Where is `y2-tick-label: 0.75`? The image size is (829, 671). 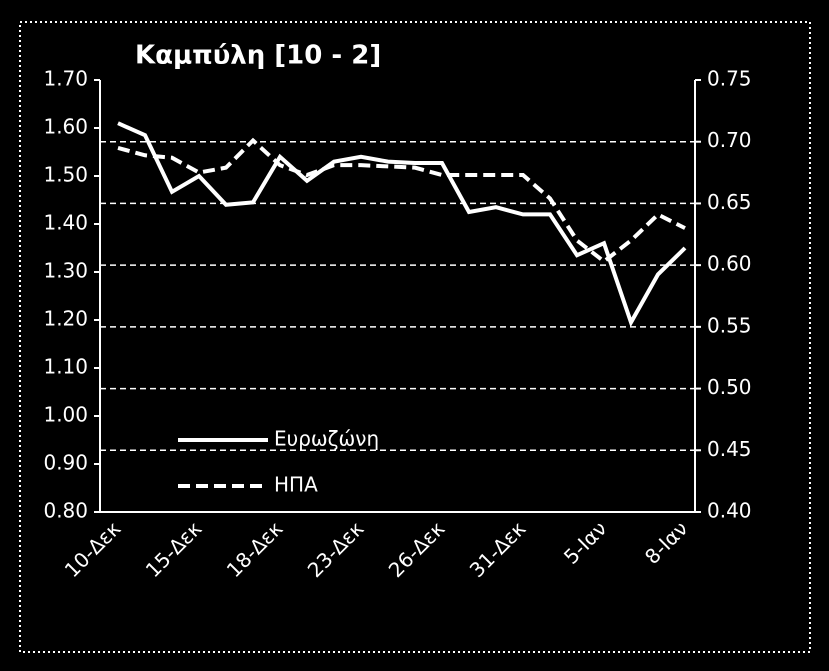 y2-tick-label: 0.75 is located at coordinates (729, 79).